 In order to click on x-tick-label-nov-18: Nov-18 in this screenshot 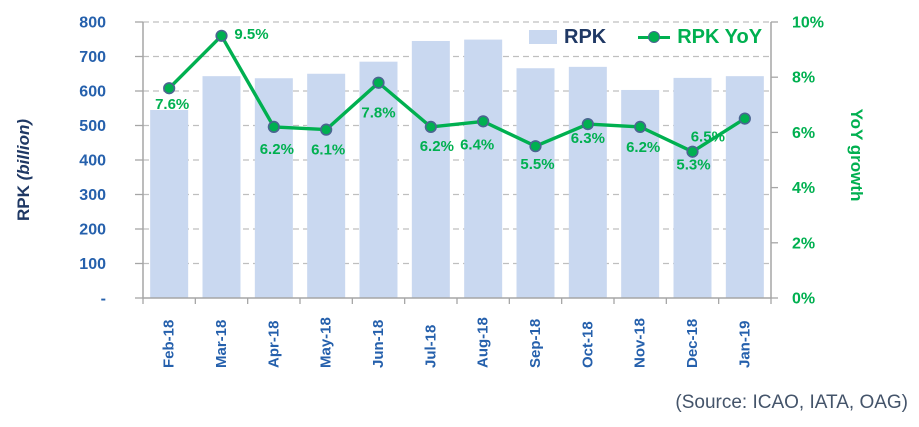, I will do `click(640, 343)`.